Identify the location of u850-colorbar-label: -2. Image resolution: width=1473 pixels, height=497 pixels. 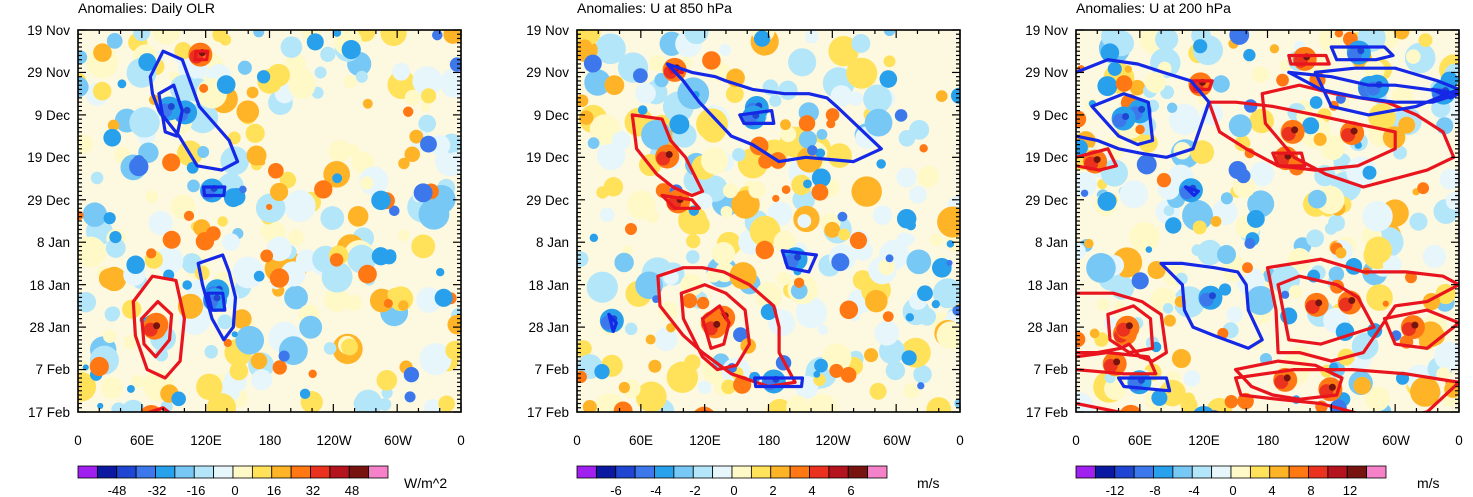
(695, 490).